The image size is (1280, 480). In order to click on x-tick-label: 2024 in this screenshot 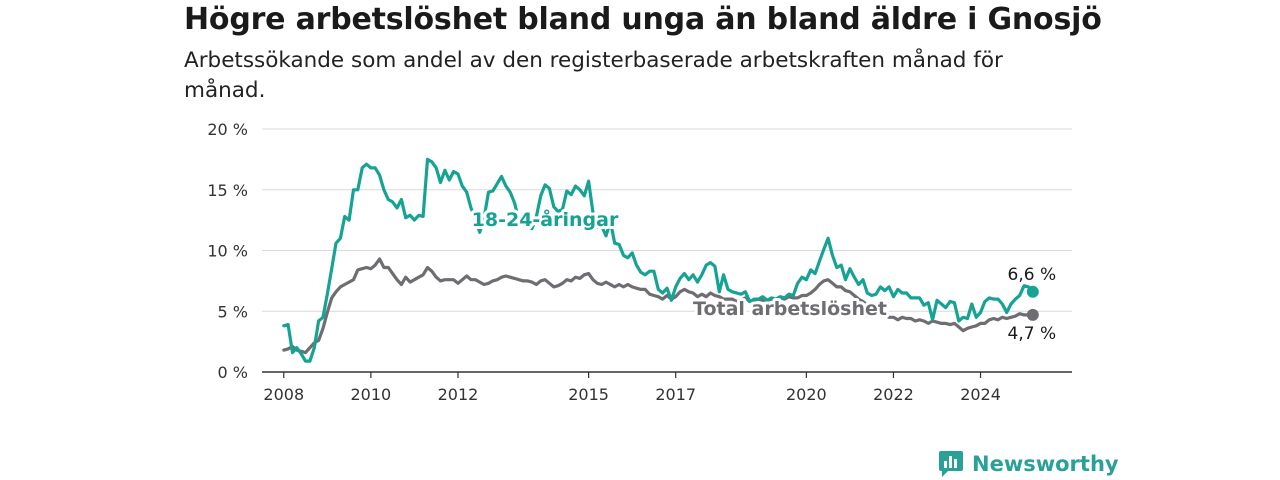, I will do `click(980, 394)`.